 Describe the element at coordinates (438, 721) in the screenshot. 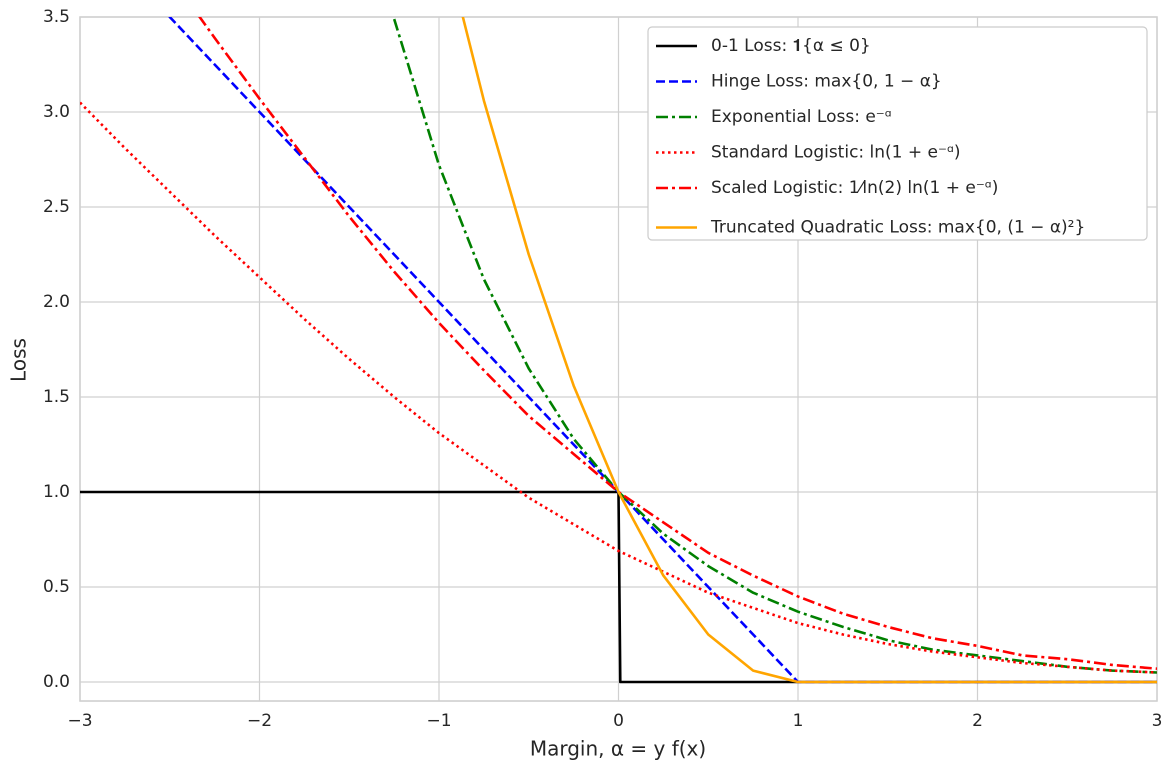

I see `x-tick-label: −1` at that location.